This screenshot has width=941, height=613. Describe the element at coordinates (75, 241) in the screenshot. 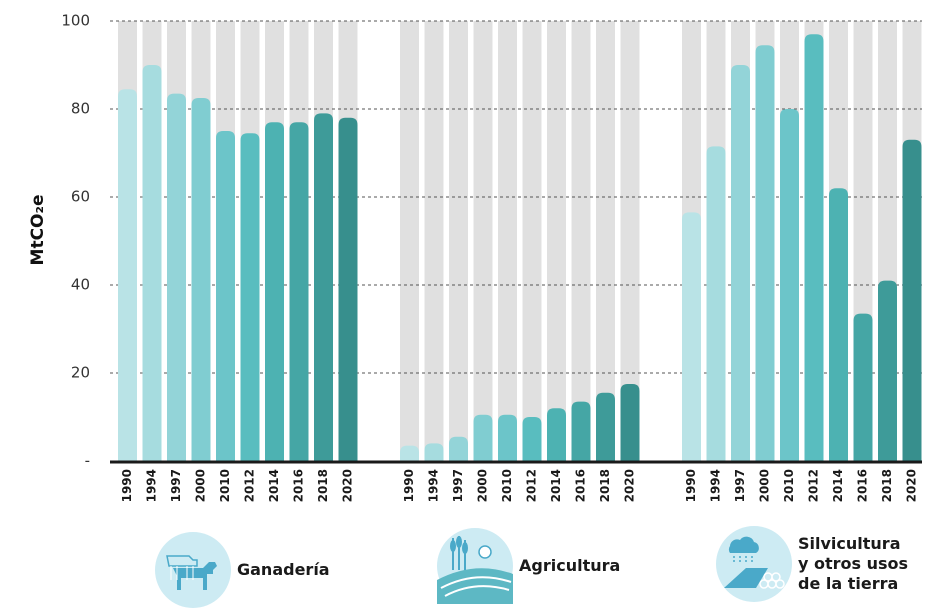

I see `y-axis-ticks: - 20 40 60 80 100` at that location.